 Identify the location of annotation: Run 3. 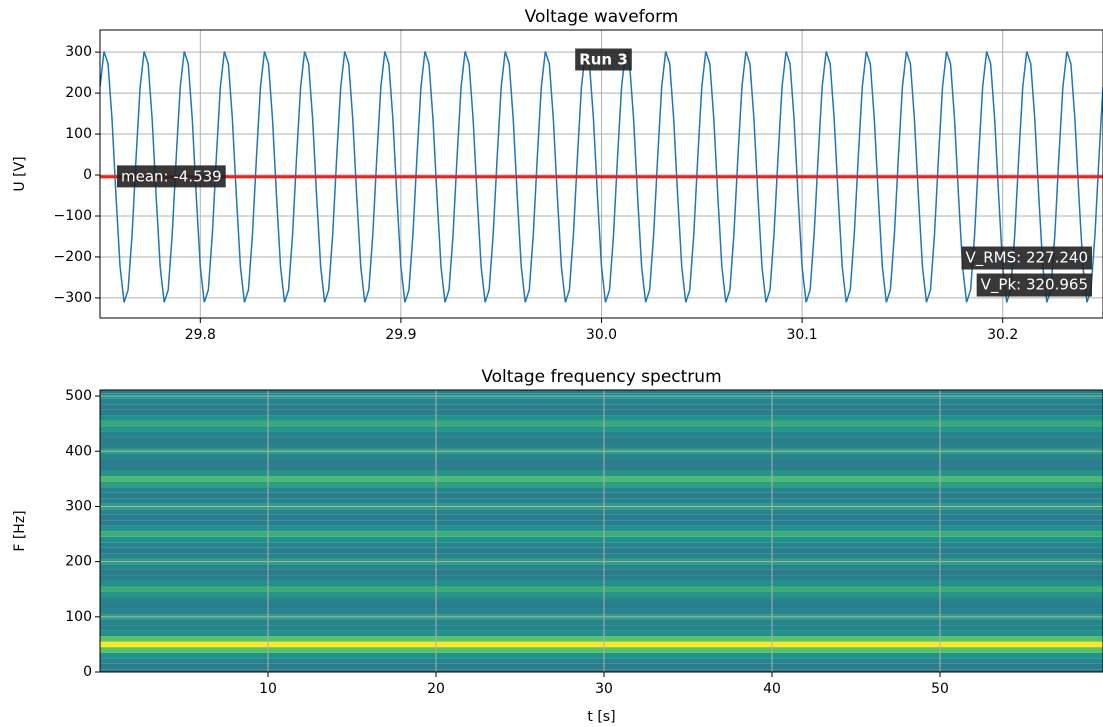
(603, 60).